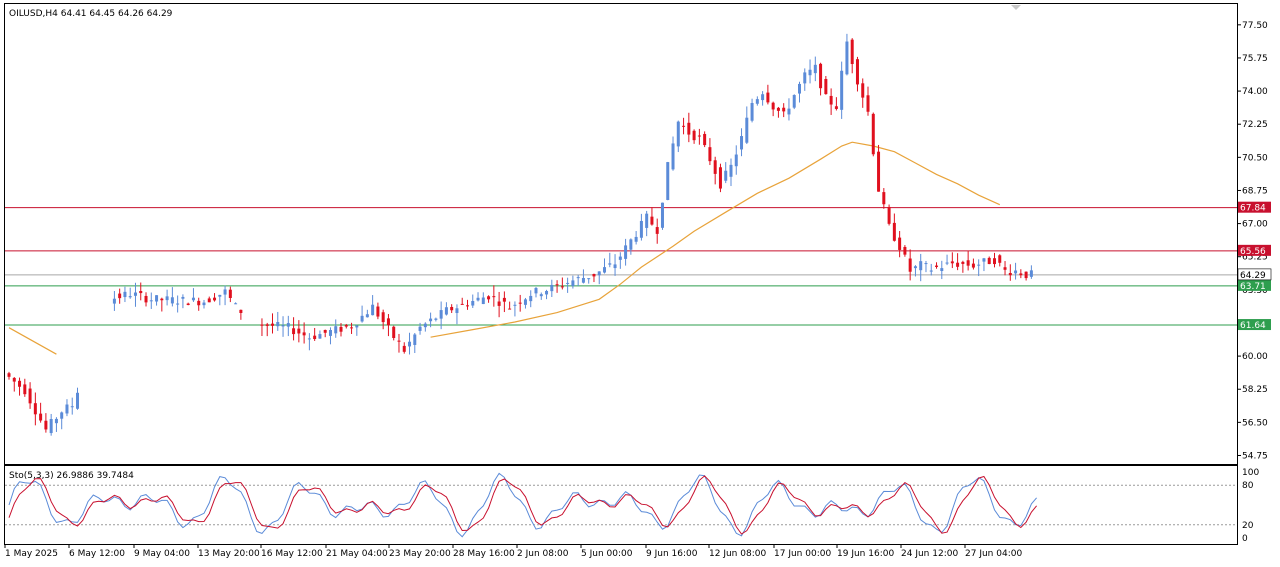  What do you see at coordinates (543, 554) in the screenshot?
I see `time-tick-label: 2 Jun 08:00` at bounding box center [543, 554].